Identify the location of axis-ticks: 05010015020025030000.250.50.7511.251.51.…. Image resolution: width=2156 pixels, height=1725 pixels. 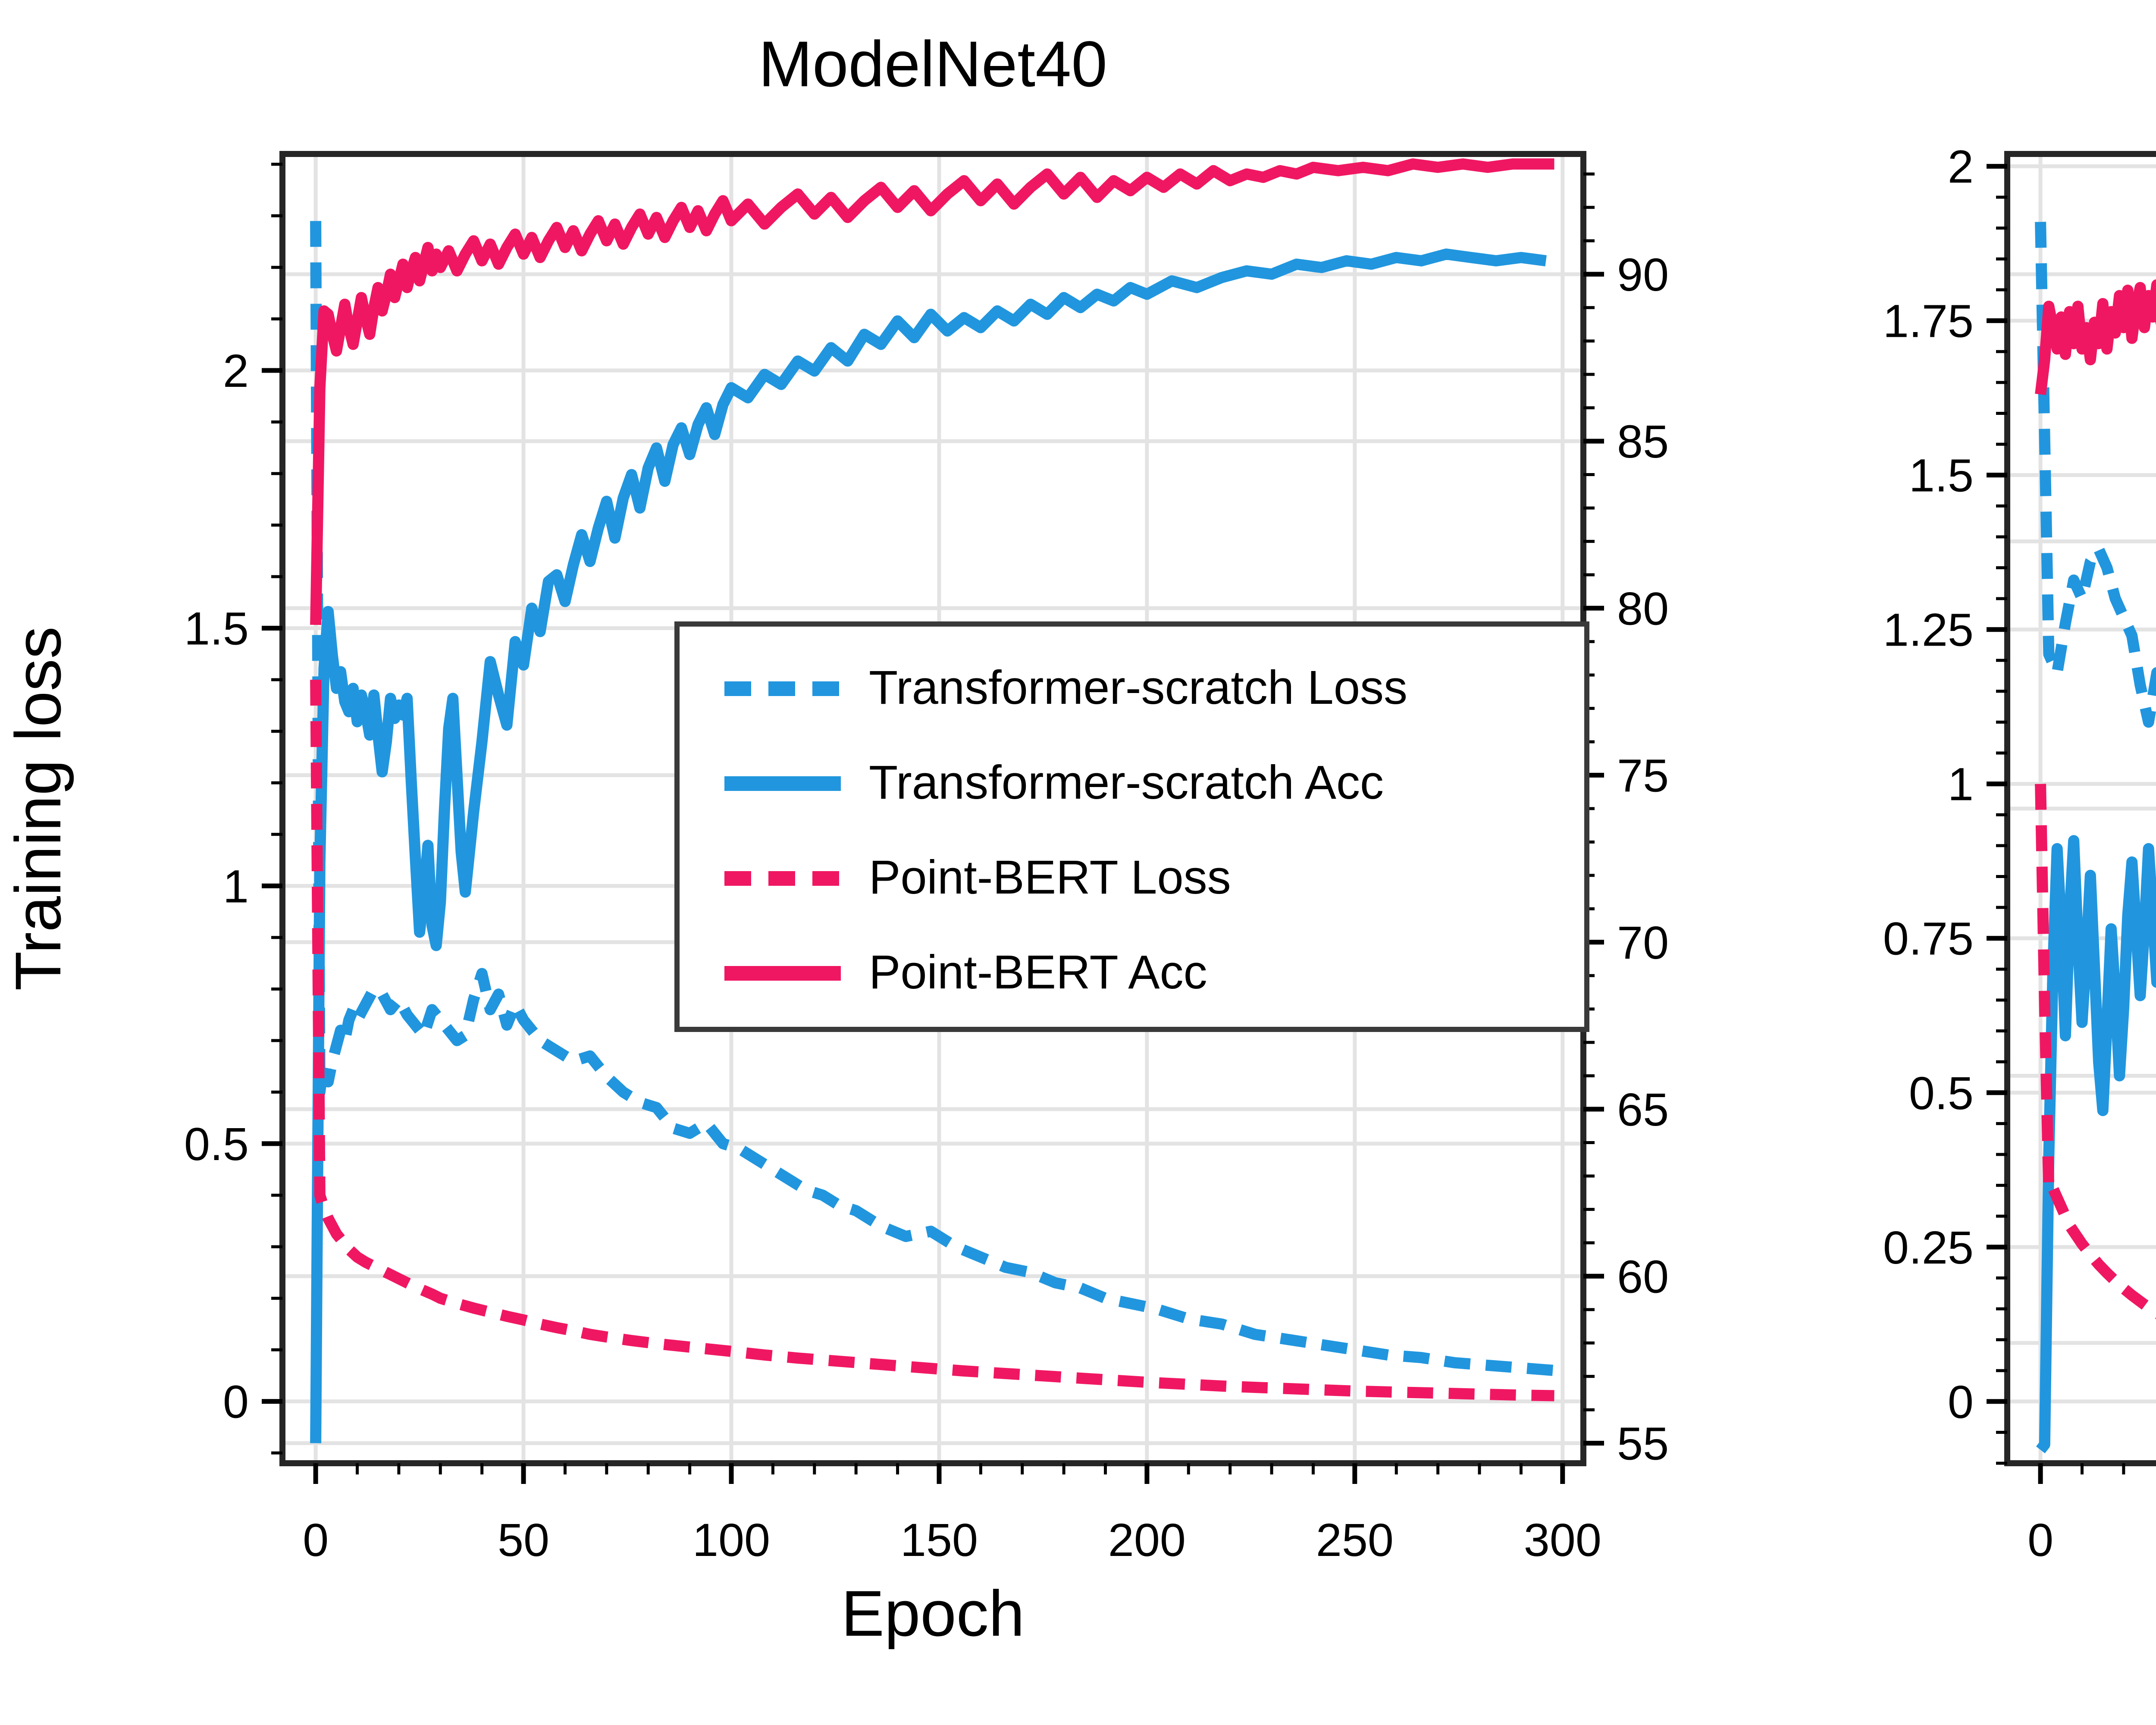
(2004, 854).